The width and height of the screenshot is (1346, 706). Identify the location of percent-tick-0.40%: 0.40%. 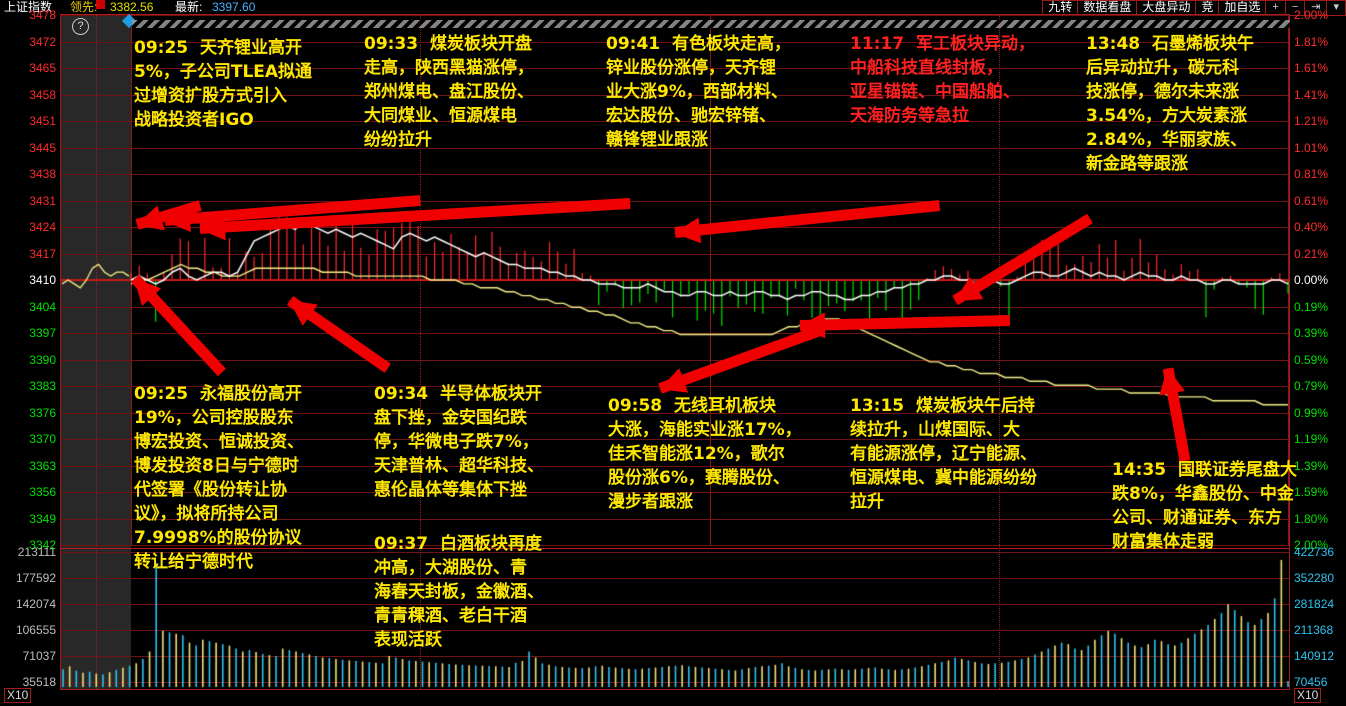
(1311, 227).